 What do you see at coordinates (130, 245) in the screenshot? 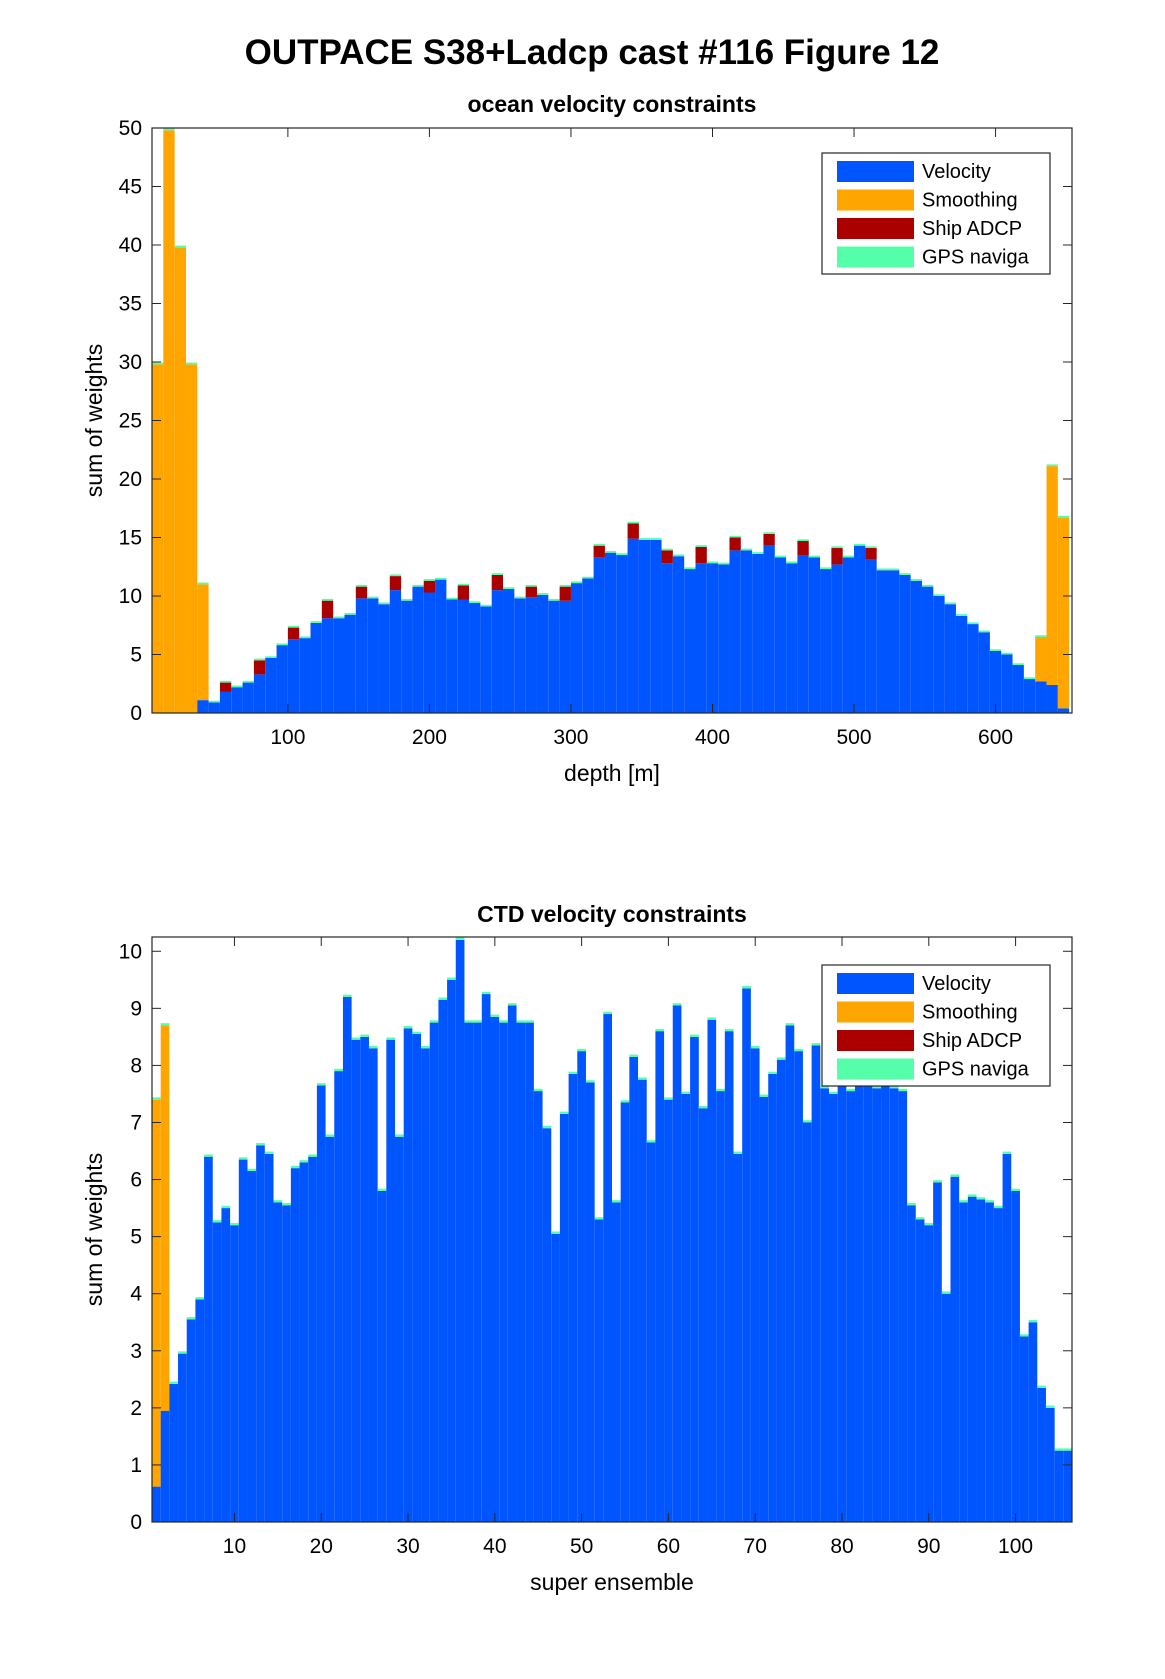
I see `y-tick-label: 40` at bounding box center [130, 245].